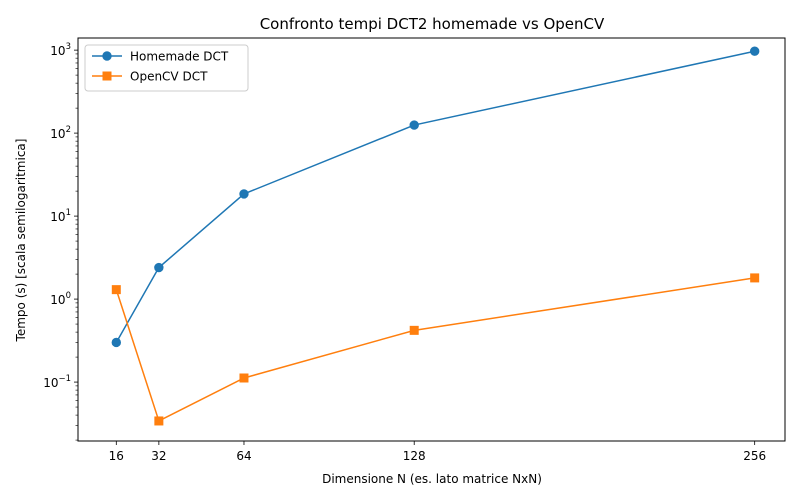  What do you see at coordinates (169, 77) in the screenshot?
I see `legend-entry: OpenCV DCT` at bounding box center [169, 77].